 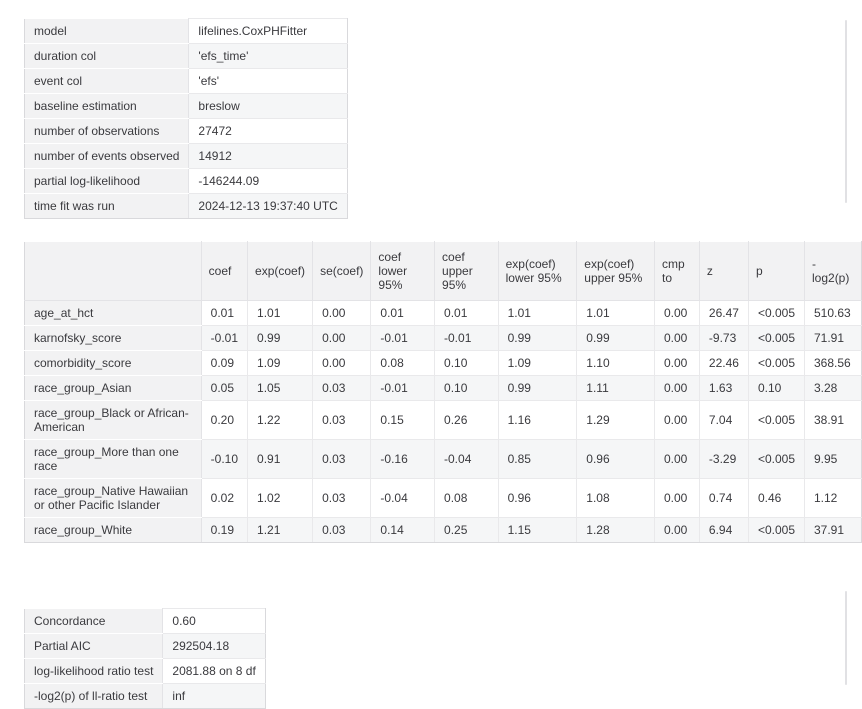 What do you see at coordinates (268, 156) in the screenshot?
I see `row-value: 14912` at bounding box center [268, 156].